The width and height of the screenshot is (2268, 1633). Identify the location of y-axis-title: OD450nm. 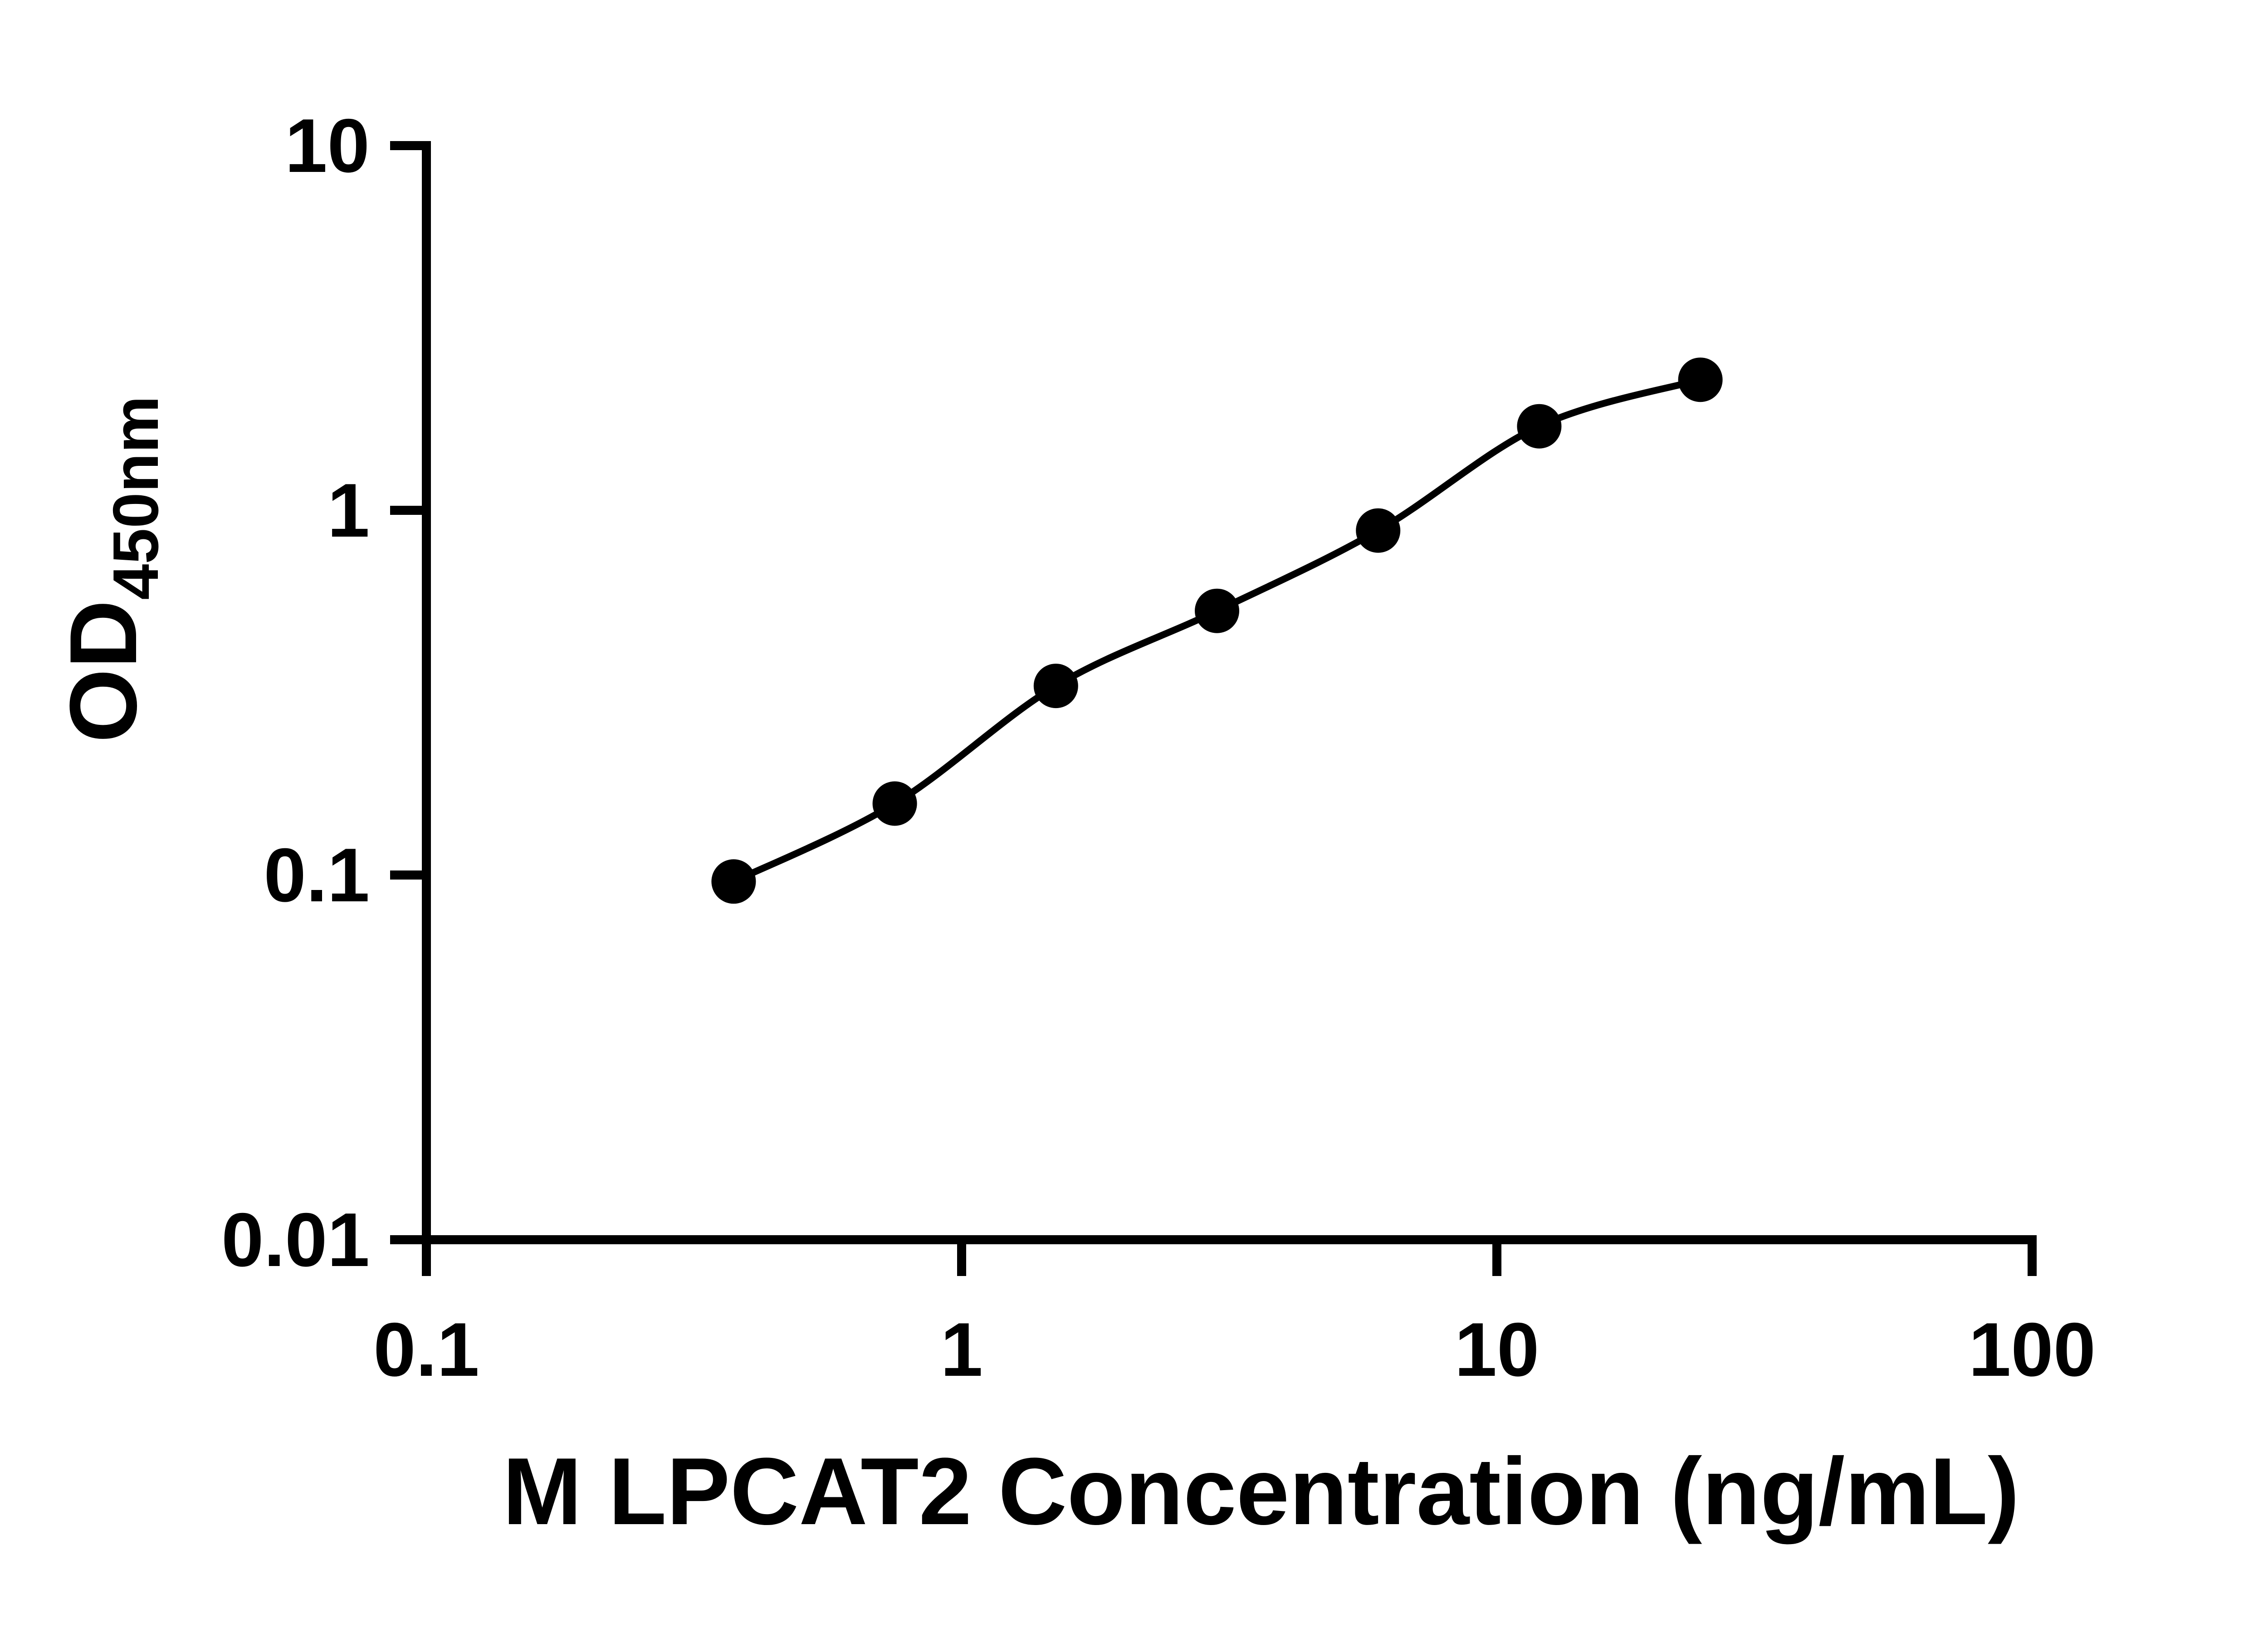
(111, 569).